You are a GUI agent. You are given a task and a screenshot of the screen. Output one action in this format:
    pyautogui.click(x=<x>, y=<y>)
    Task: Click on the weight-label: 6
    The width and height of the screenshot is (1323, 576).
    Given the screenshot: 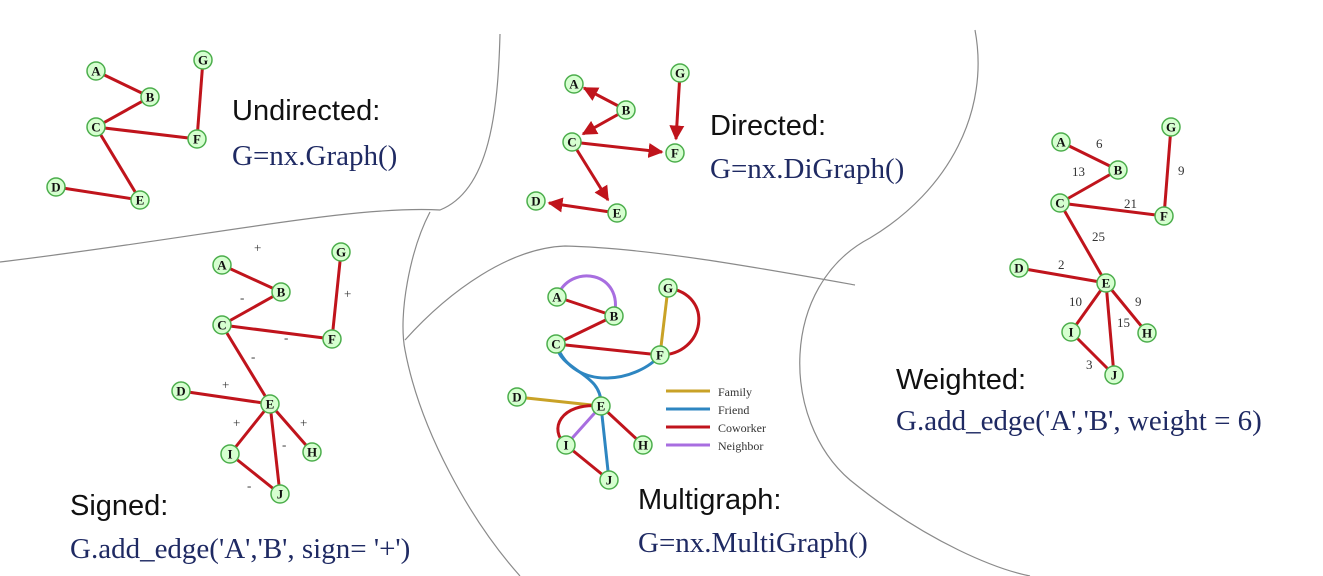 What is the action you would take?
    pyautogui.click(x=1099, y=143)
    